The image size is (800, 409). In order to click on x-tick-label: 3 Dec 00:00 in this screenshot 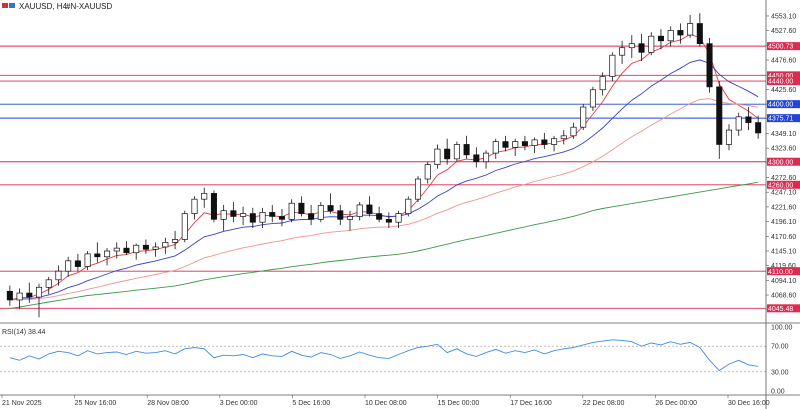, I will do `click(239, 403)`.